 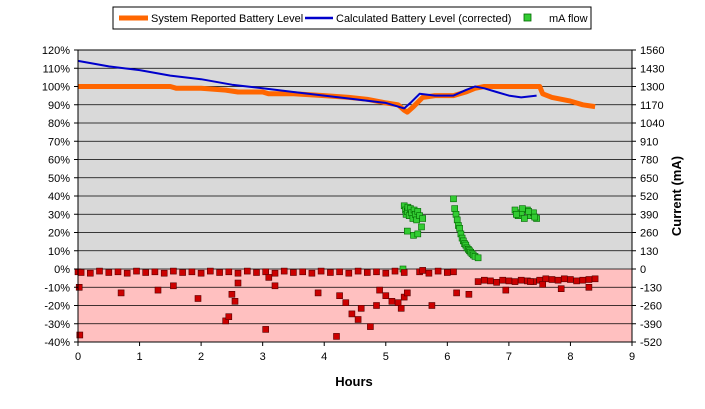 What do you see at coordinates (568, 19) in the screenshot?
I see `legend-label-ma: mA flow` at bounding box center [568, 19].